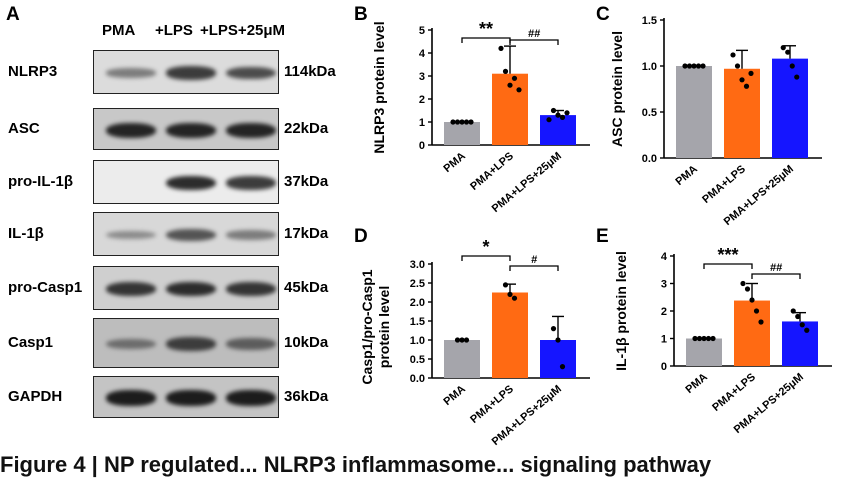  What do you see at coordinates (306, 233) in the screenshot?
I see `blot-molecular-weight: 17kDa` at bounding box center [306, 233].